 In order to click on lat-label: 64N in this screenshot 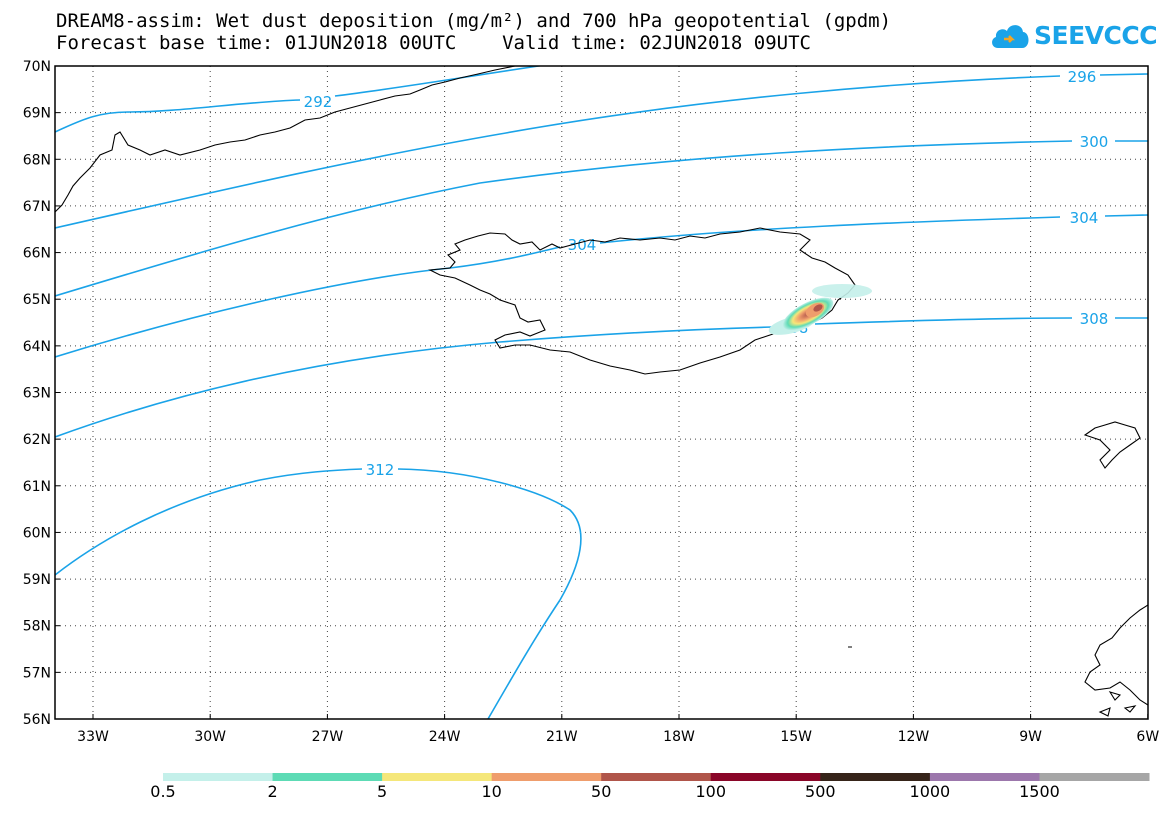, I will do `click(37, 347)`.